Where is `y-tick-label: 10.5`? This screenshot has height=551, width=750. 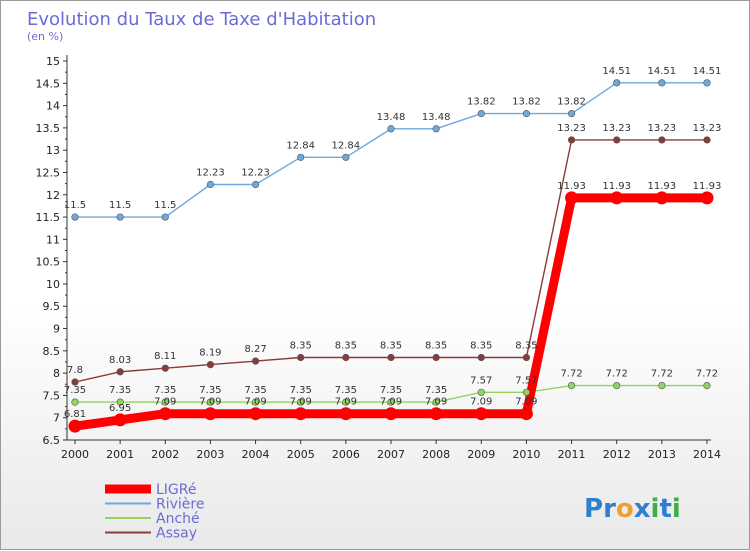
y-tick-label: 10.5 is located at coordinates (48, 262).